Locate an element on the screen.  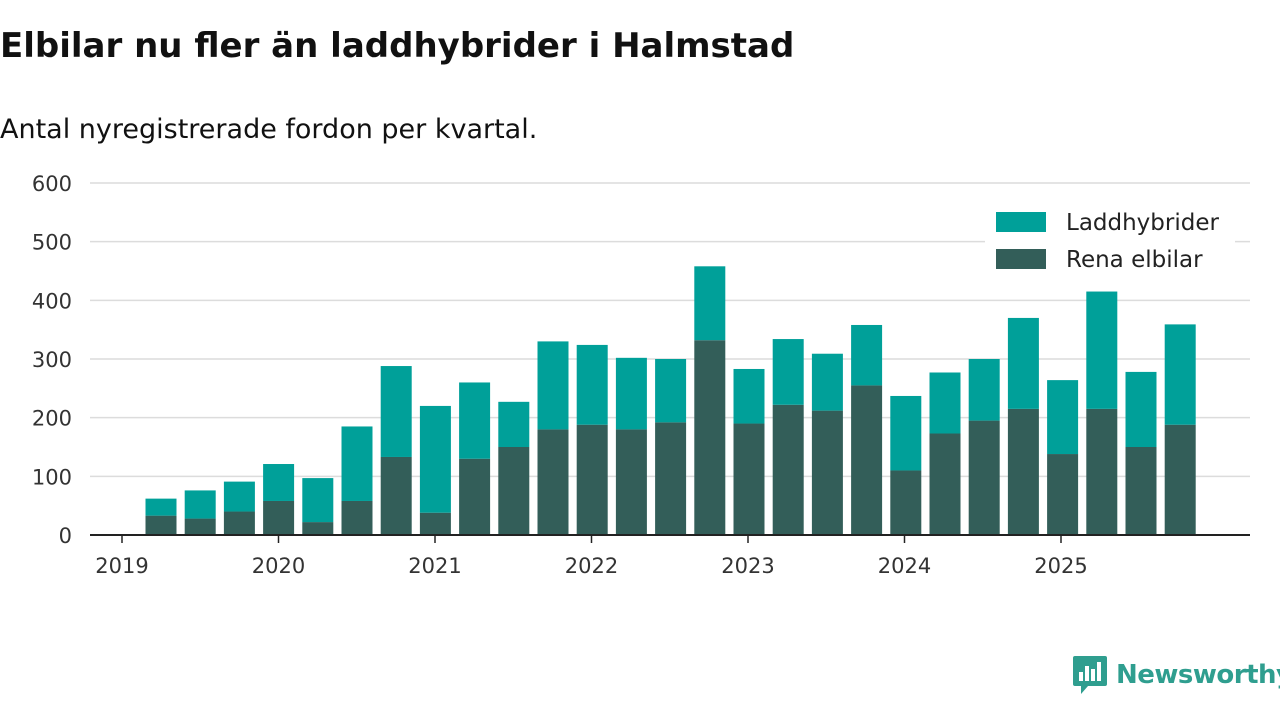
legend-label: Laddhybrider is located at coordinates (1142, 223).